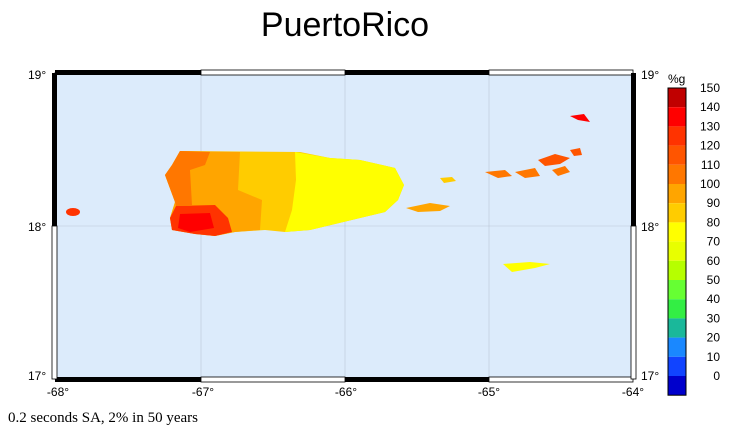 This screenshot has width=730, height=438. I want to click on legend-tick-label: 50, so click(714, 280).